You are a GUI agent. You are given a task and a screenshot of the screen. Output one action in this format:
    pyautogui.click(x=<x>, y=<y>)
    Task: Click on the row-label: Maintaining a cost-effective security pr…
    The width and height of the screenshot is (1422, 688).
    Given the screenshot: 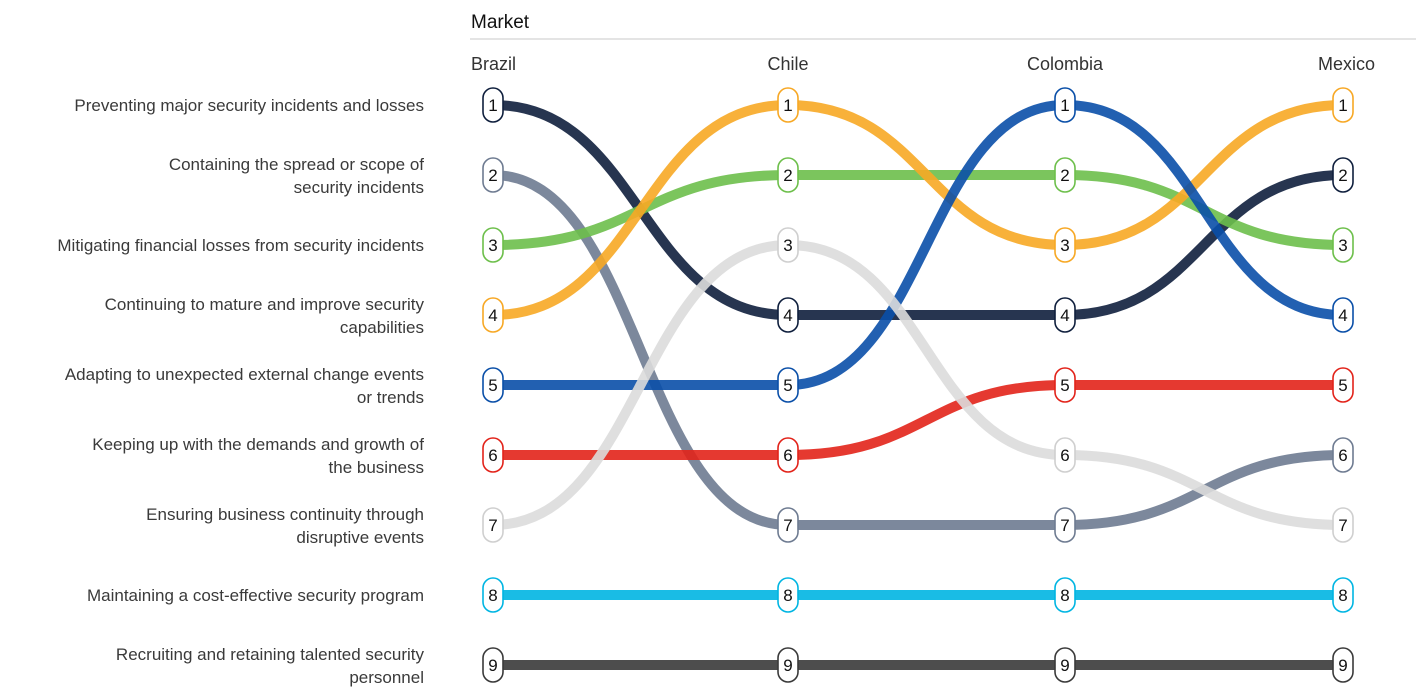 What is the action you would take?
    pyautogui.click(x=255, y=595)
    